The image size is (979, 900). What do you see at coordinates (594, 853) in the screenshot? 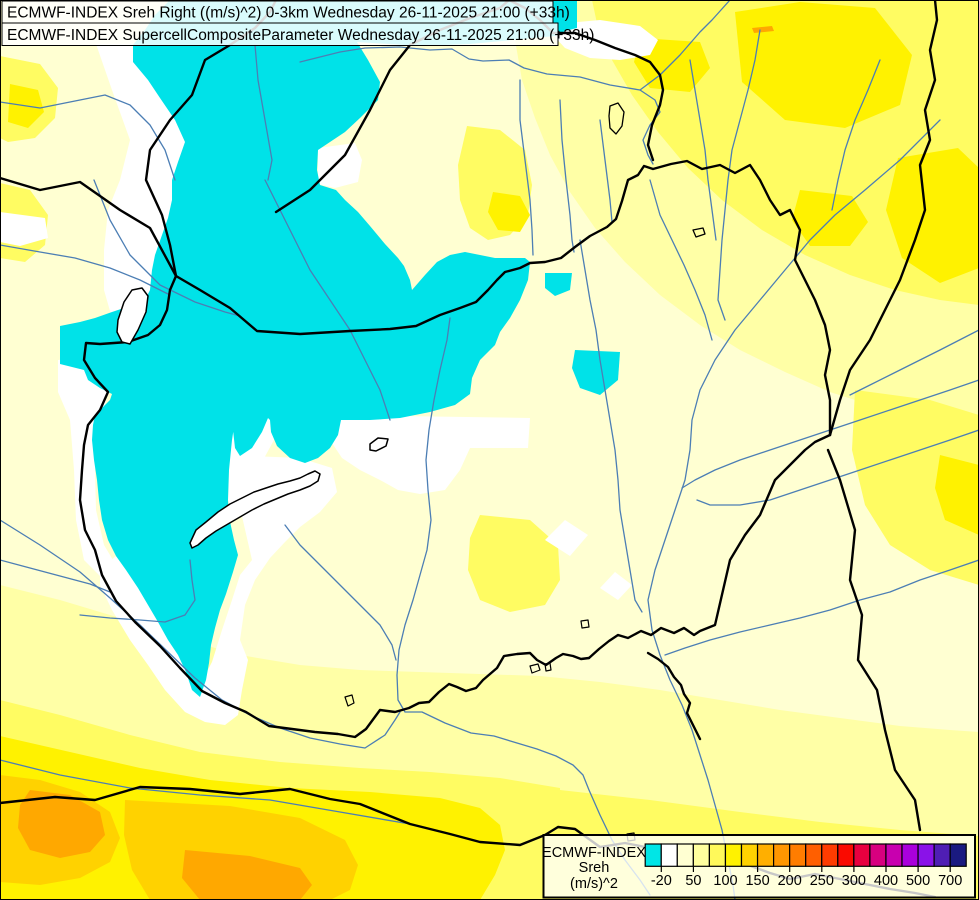
I see `svg-text: ECMWF-INDEX` at bounding box center [594, 853].